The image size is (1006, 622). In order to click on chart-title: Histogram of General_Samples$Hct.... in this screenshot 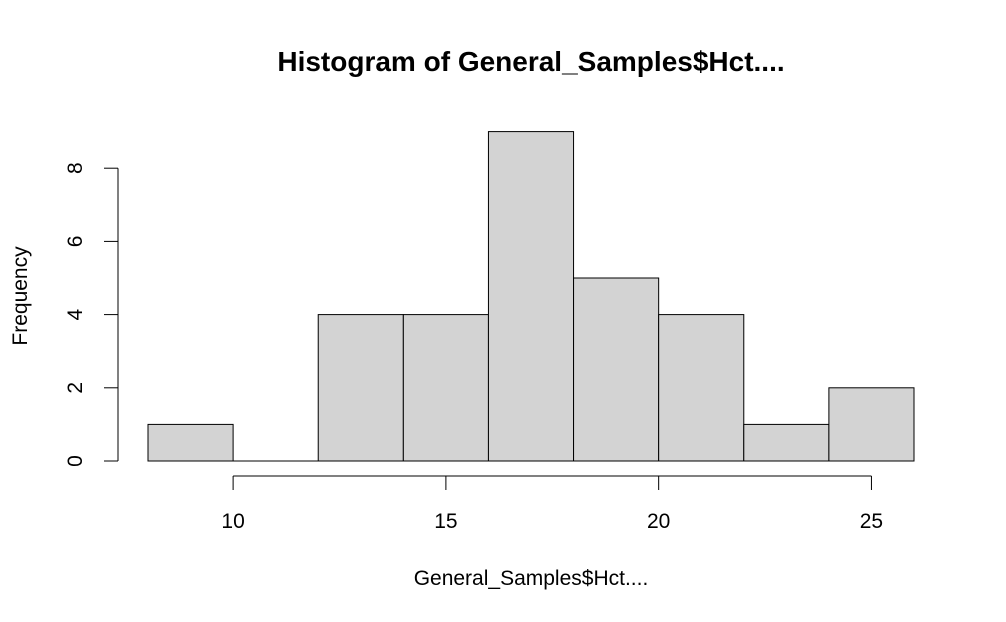, I will do `click(530, 61)`.